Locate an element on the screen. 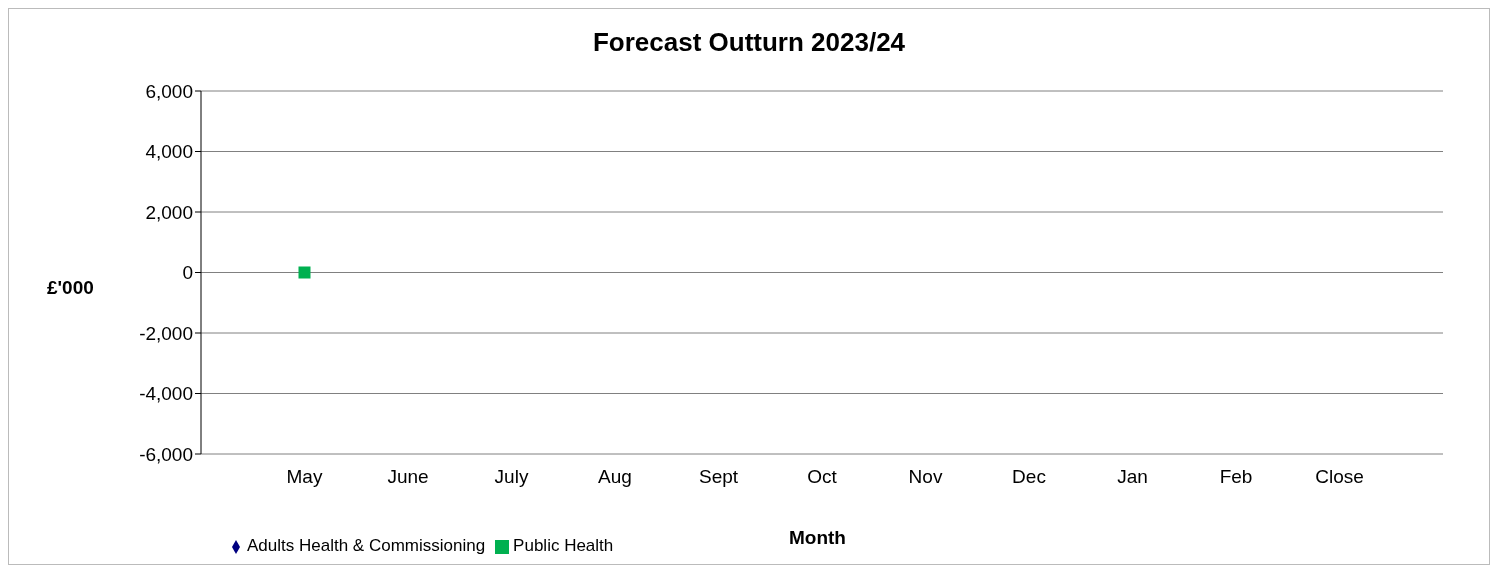 The width and height of the screenshot is (1495, 571). x-tick-label: May is located at coordinates (304, 477).